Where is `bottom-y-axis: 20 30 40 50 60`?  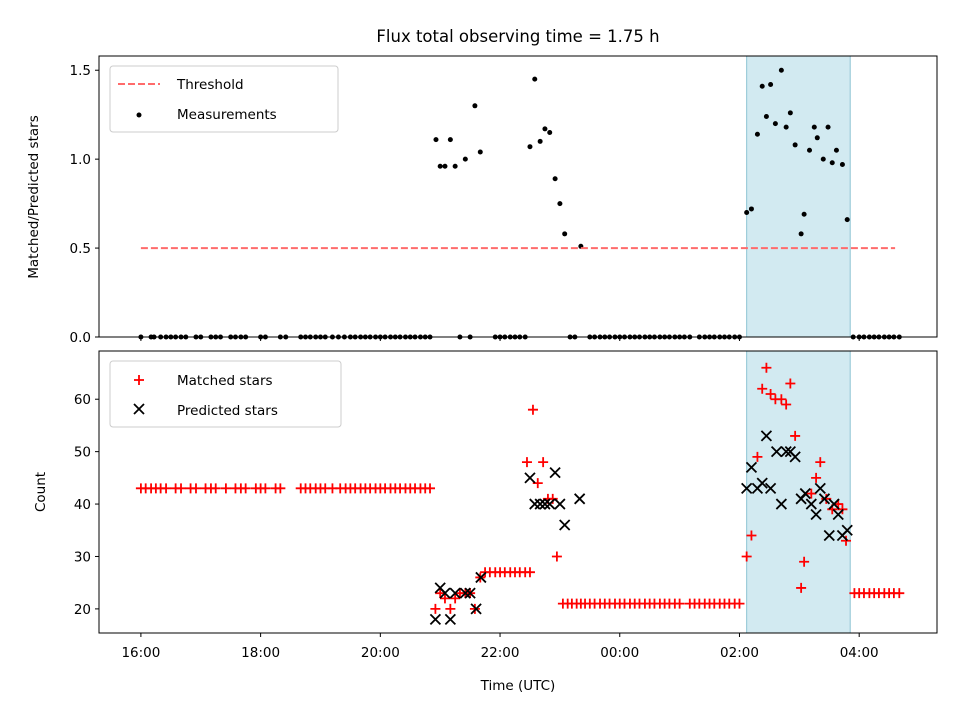
bottom-y-axis: 20 30 40 50 60 is located at coordinates (86, 505).